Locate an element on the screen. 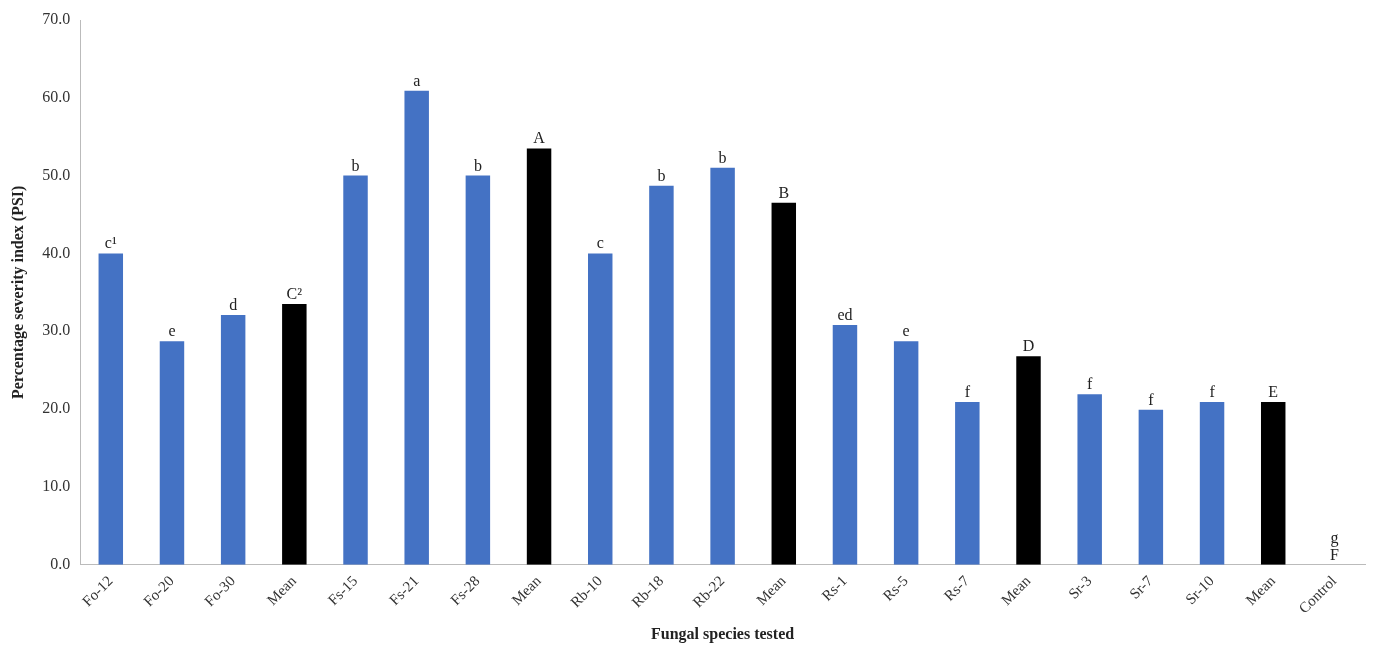  y-tick-label: 30.0 is located at coordinates (56, 330).